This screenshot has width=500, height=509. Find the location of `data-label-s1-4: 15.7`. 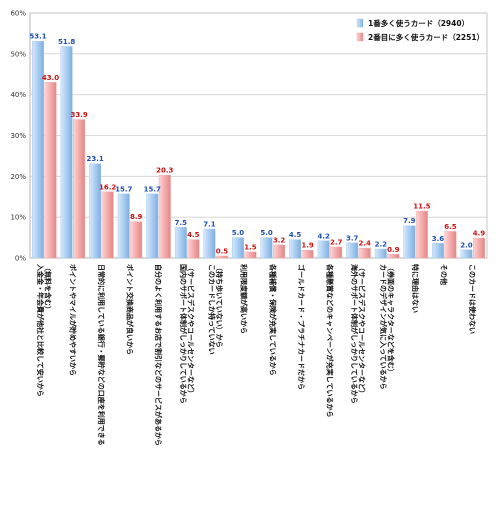

data-label-s1-4: 15.7 is located at coordinates (152, 189).